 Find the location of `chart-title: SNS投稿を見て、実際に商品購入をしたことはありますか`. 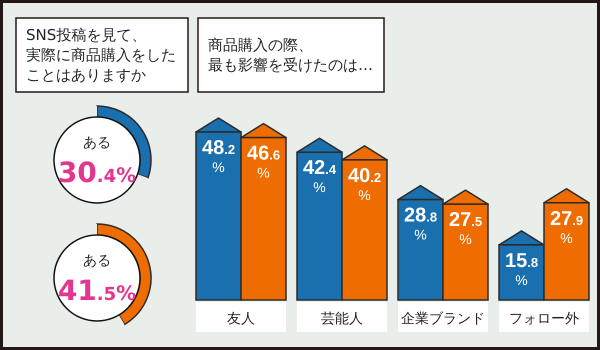

chart-title: SNS投稿を見て、実際に商品購入をしたことはありますか is located at coordinates (101, 55).